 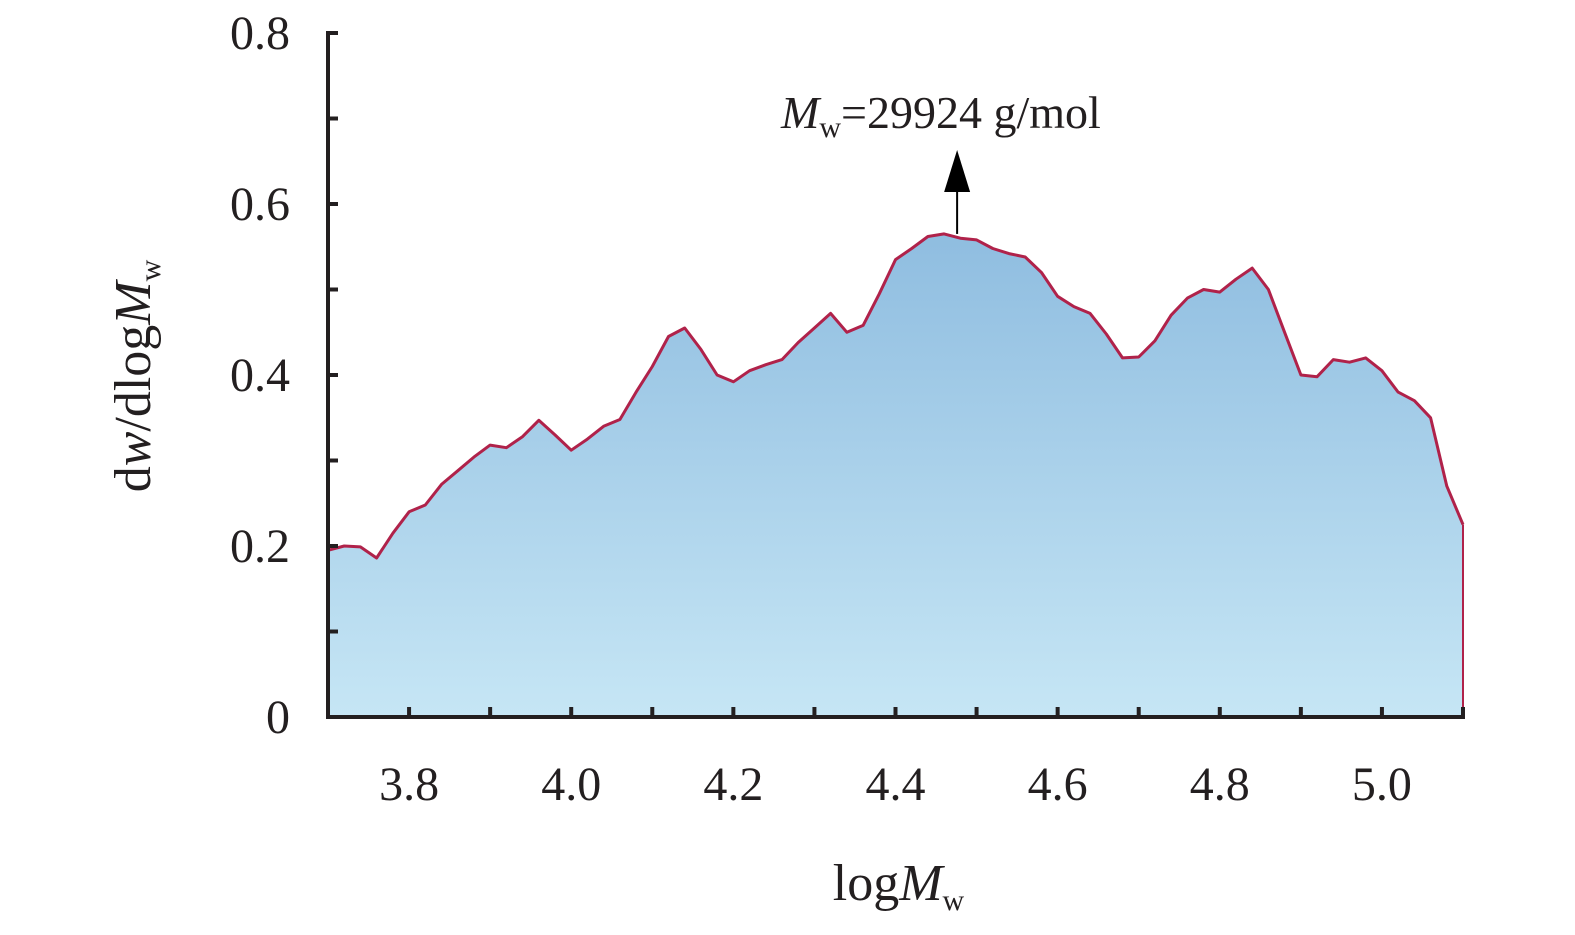 What do you see at coordinates (1220, 784) in the screenshot?
I see `x-tick-label: 4.8` at bounding box center [1220, 784].